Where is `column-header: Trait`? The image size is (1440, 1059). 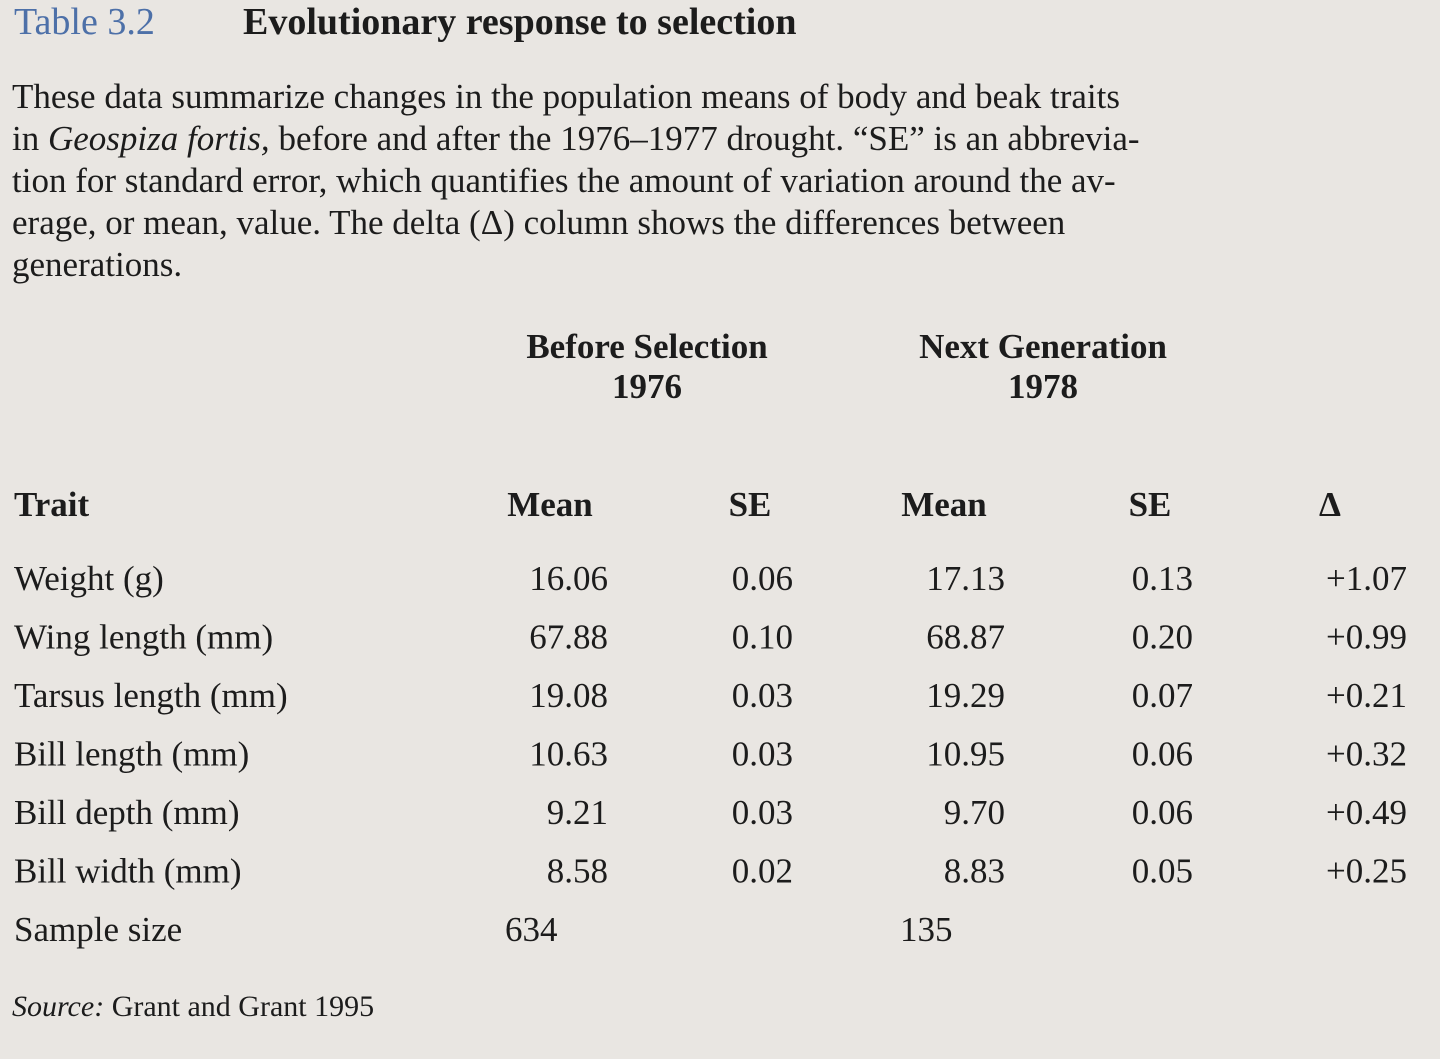
column-header: Trait is located at coordinates (52, 504).